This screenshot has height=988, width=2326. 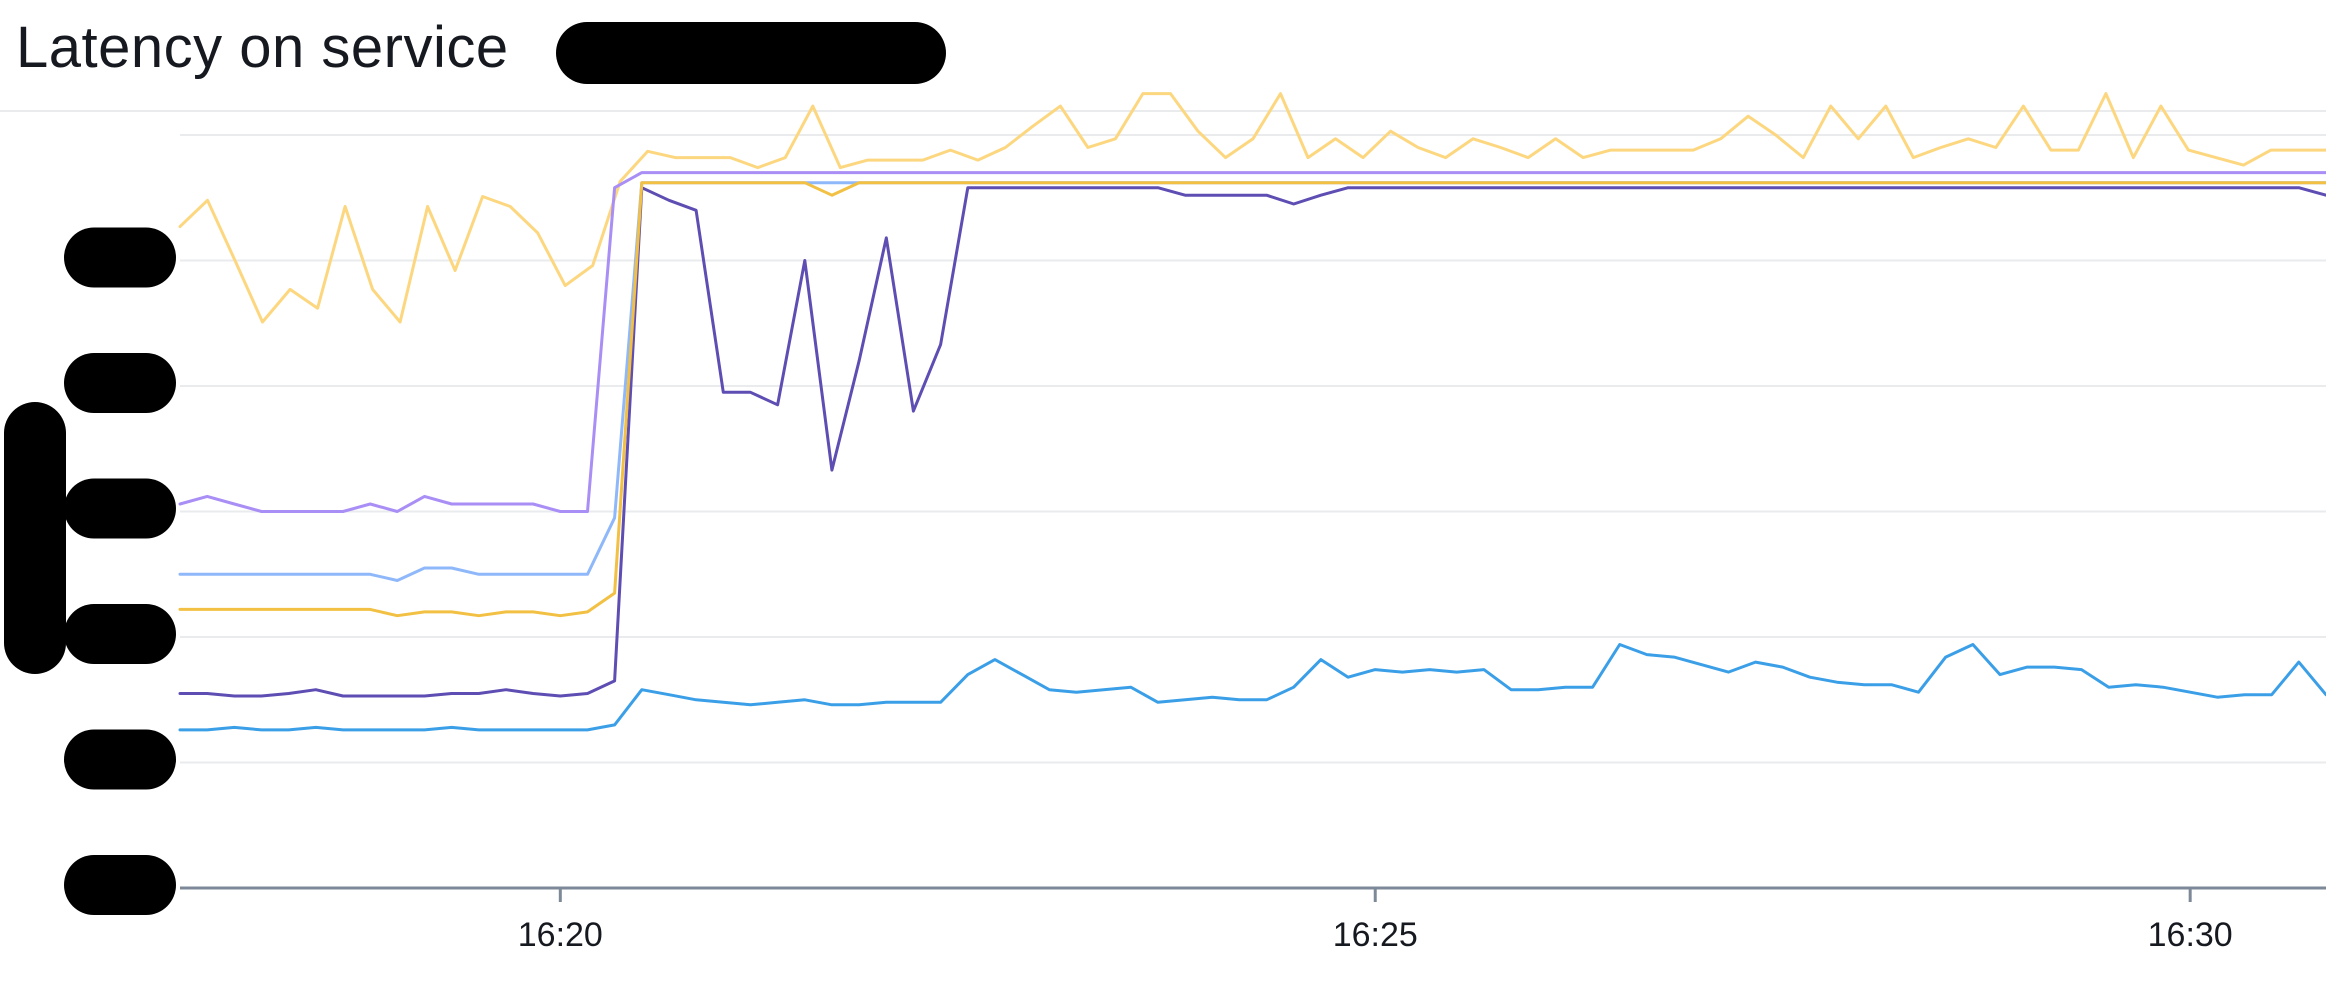 What do you see at coordinates (2190, 935) in the screenshot?
I see `x-tick-label: 16:30` at bounding box center [2190, 935].